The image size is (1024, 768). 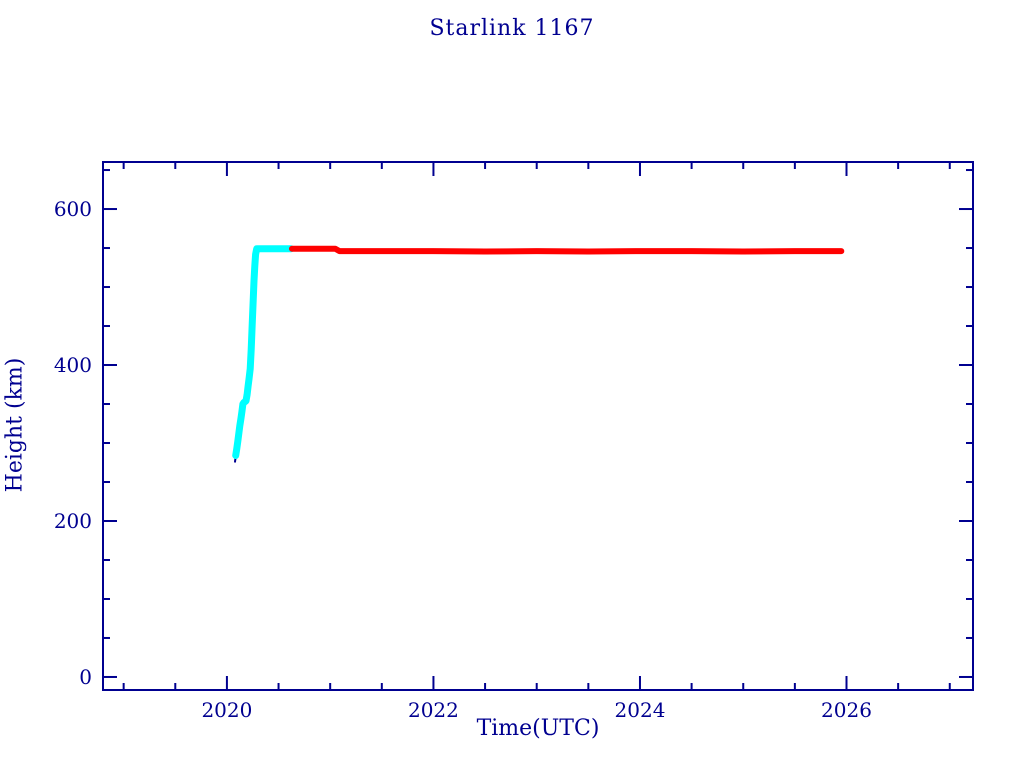 What do you see at coordinates (512, 28) in the screenshot?
I see `chart-title: Starlink 1167` at bounding box center [512, 28].